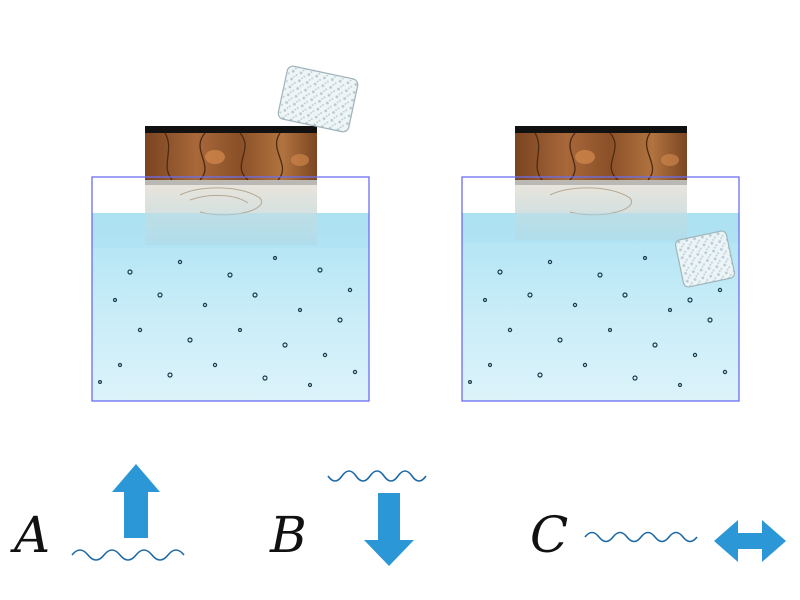 The image size is (800, 600). I want to click on right-ice-cube-icon, so click(705, 259).